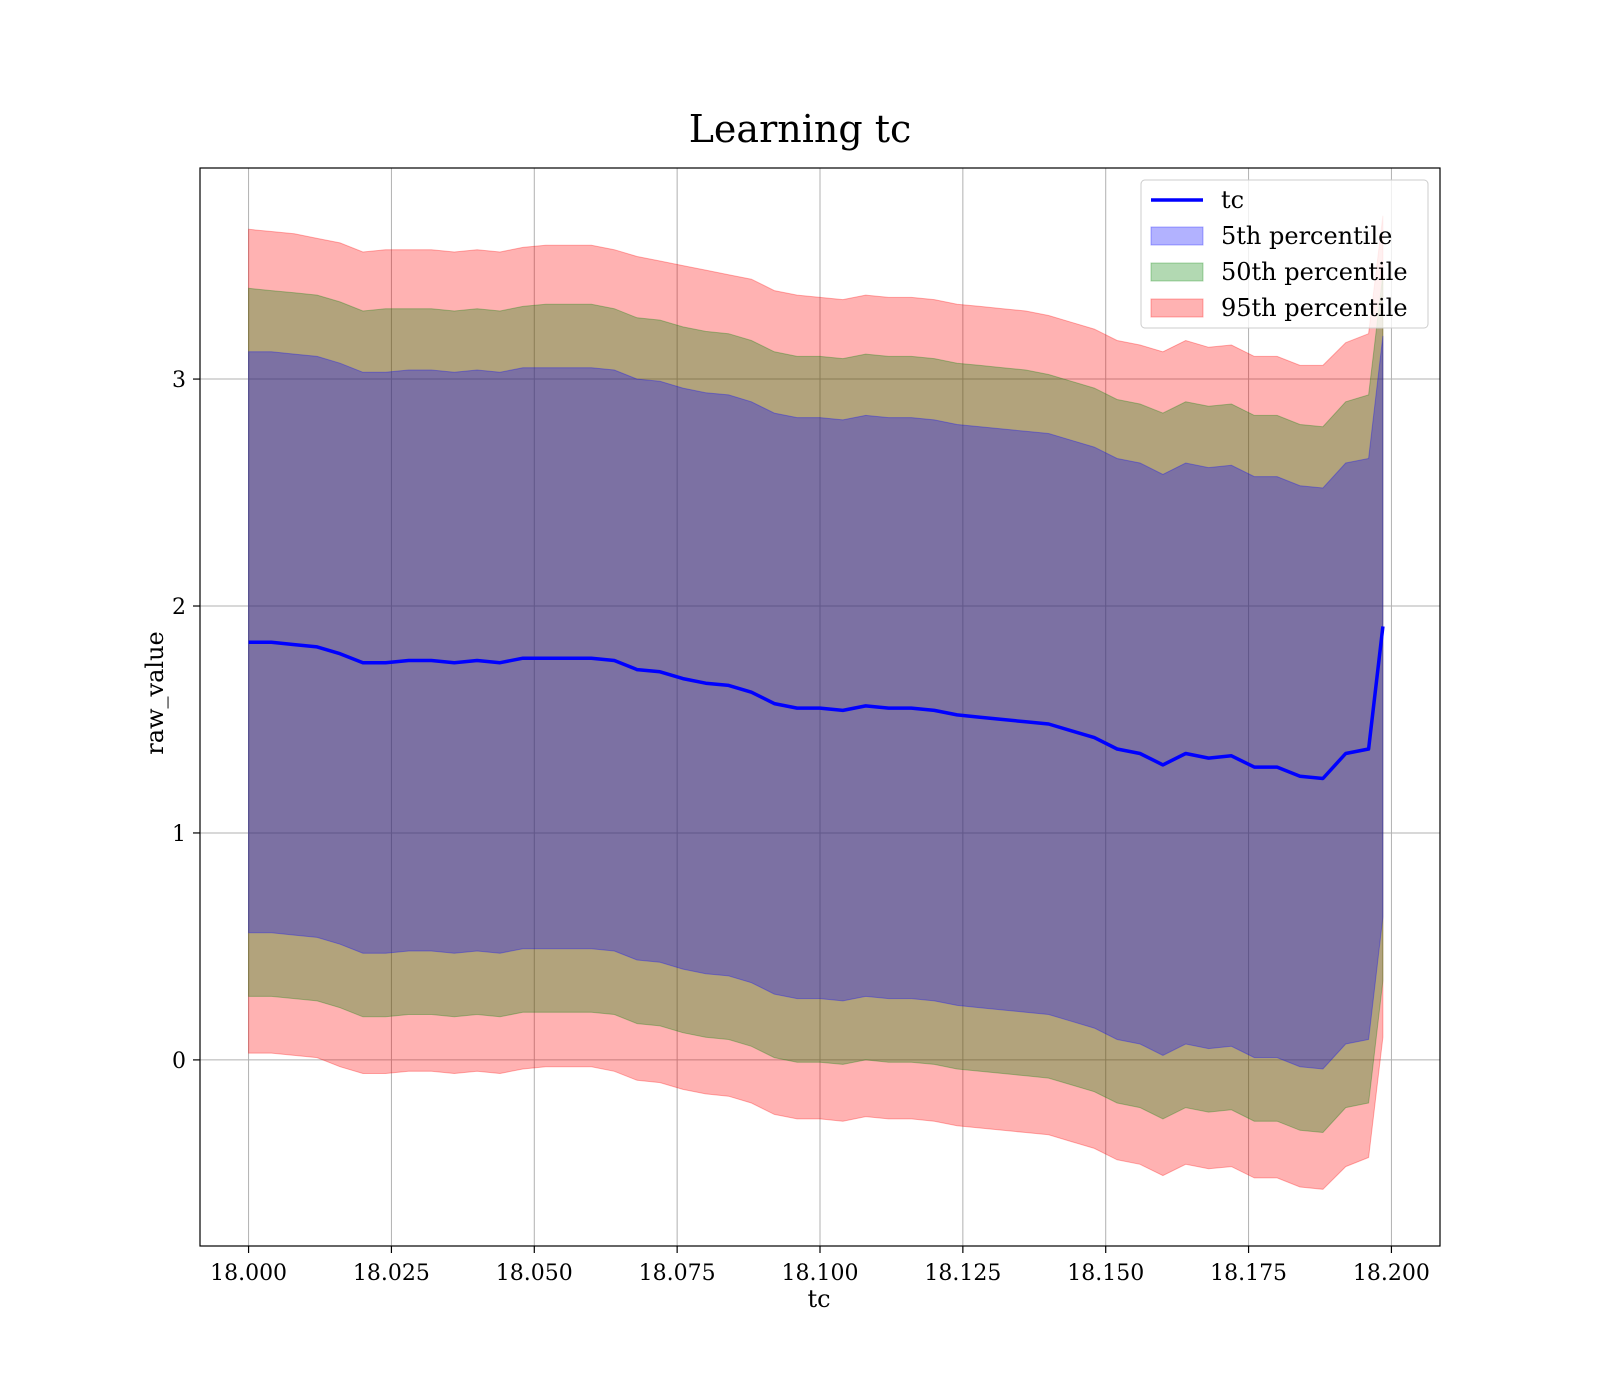  Describe the element at coordinates (1177, 308) in the screenshot. I see `legend-swatch-95th-percentile` at that location.